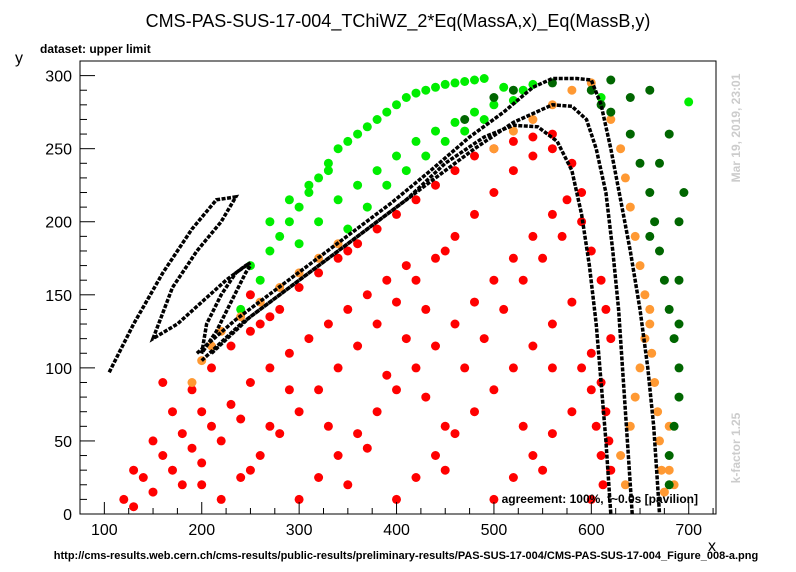 The width and height of the screenshot is (796, 572). What do you see at coordinates (58, 77) in the screenshot?
I see `y-tick-label-300: 300` at bounding box center [58, 77].